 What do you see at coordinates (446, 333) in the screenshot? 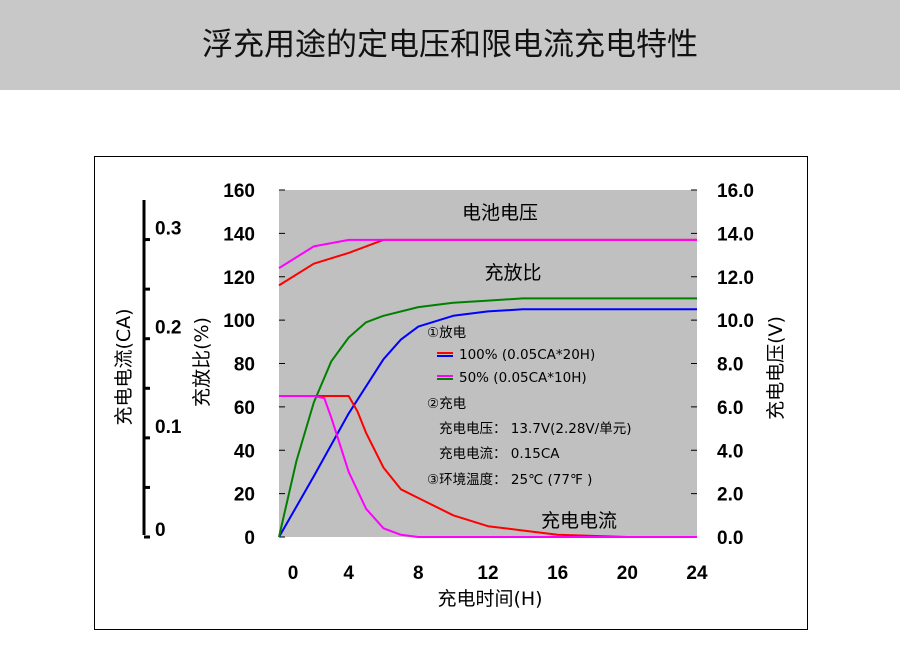
I see `legend-discharge-title: ①放电` at bounding box center [446, 333].